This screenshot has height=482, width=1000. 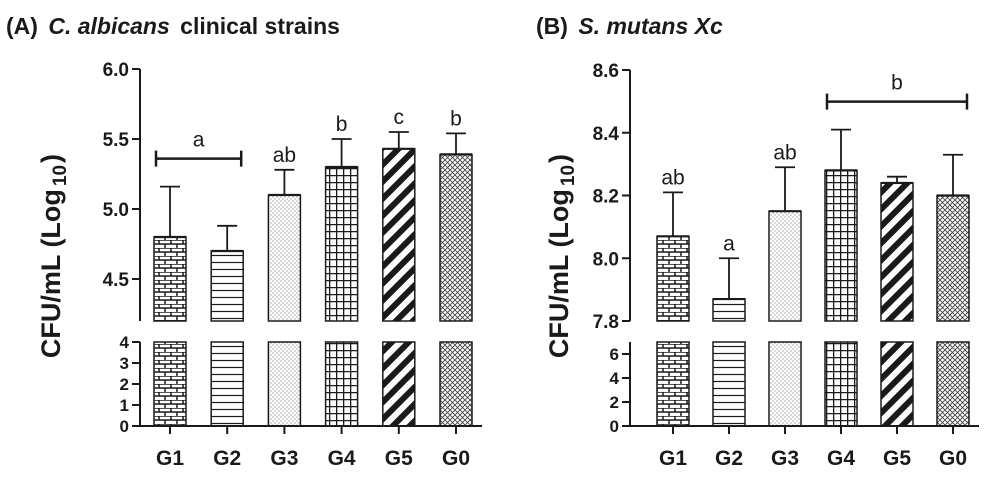 What do you see at coordinates (606, 134) in the screenshot?
I see `y-tick-label-upper: 8.4` at bounding box center [606, 134].